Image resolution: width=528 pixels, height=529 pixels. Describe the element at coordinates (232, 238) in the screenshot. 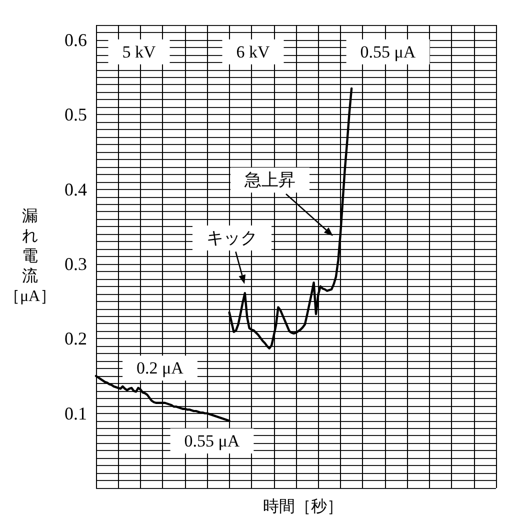

I see `annotation: キック` at that location.